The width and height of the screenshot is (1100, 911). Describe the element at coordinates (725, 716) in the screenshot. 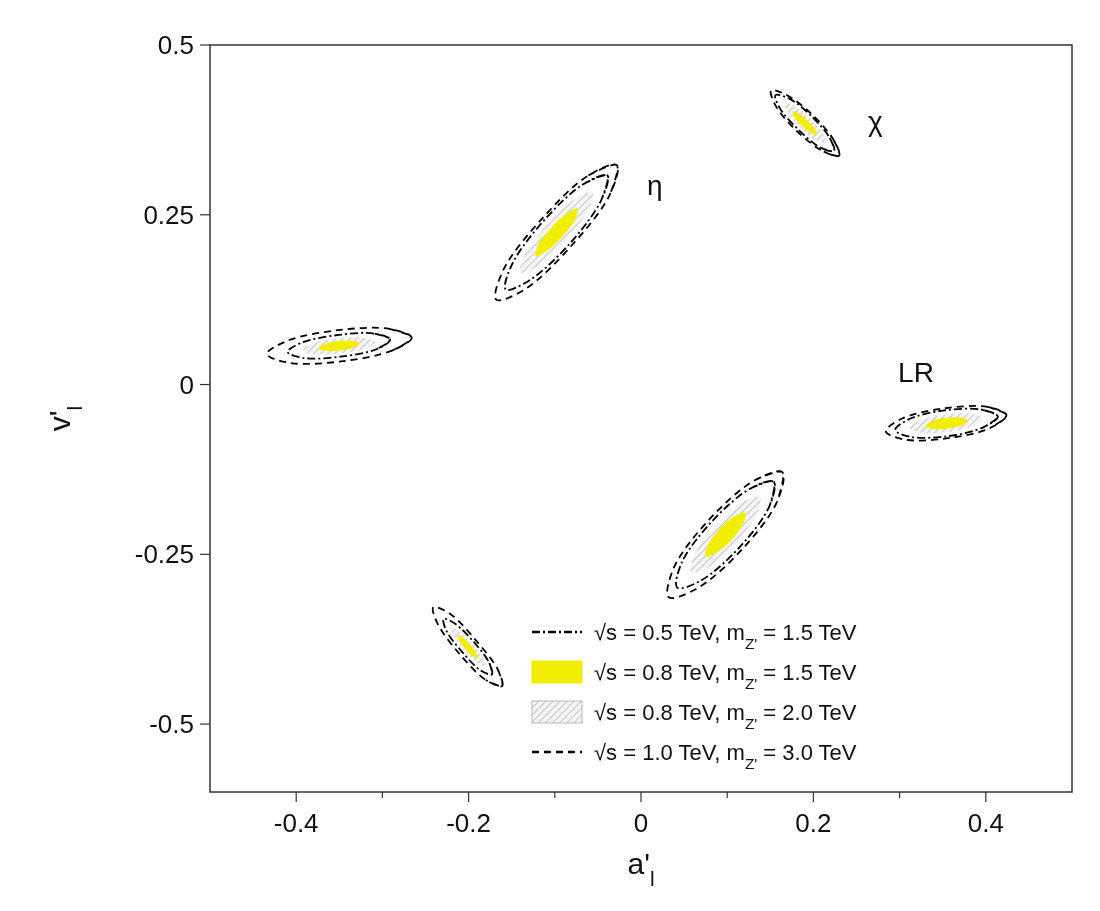

I see `legend-label: √s = 0.8 TeV, m$_{Z'}$ = 2.0 TeV` at that location.